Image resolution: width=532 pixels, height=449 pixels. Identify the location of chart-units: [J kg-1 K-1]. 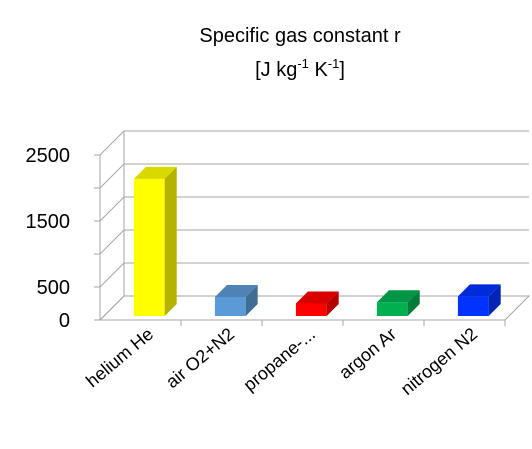
(300, 68).